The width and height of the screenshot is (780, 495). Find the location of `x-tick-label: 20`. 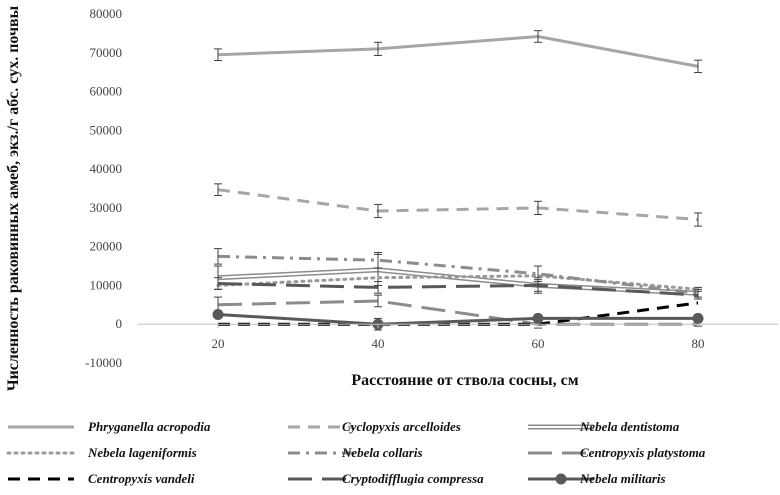

x-tick-label: 20 is located at coordinates (218, 343).